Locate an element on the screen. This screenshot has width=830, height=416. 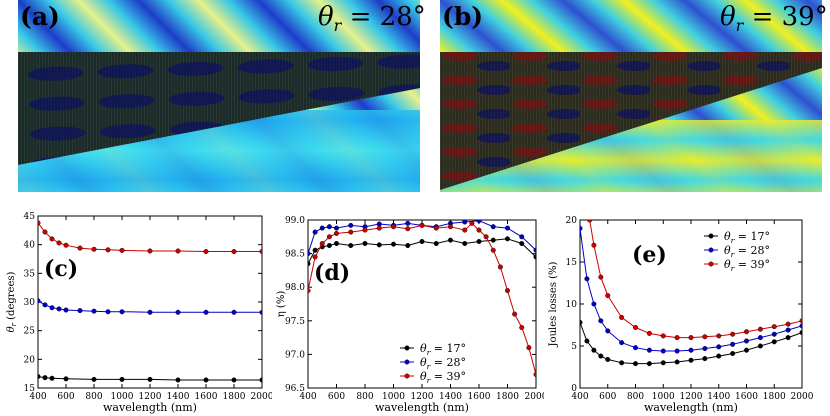
x-tick-label: 800 is located at coordinates (93, 397).